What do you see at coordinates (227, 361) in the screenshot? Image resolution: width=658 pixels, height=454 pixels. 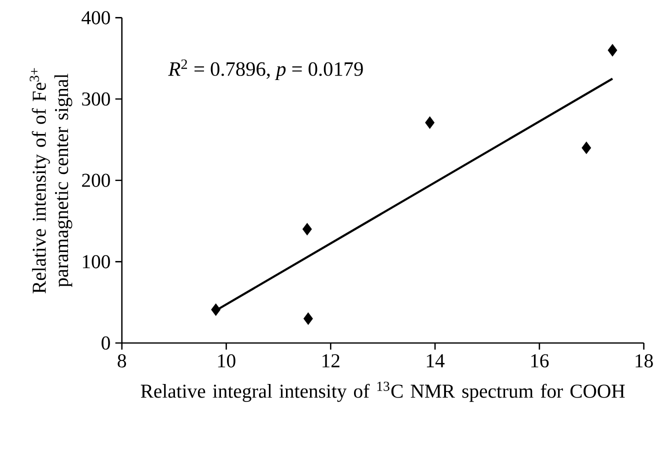 I see `x-tick-label: 10` at bounding box center [227, 361].